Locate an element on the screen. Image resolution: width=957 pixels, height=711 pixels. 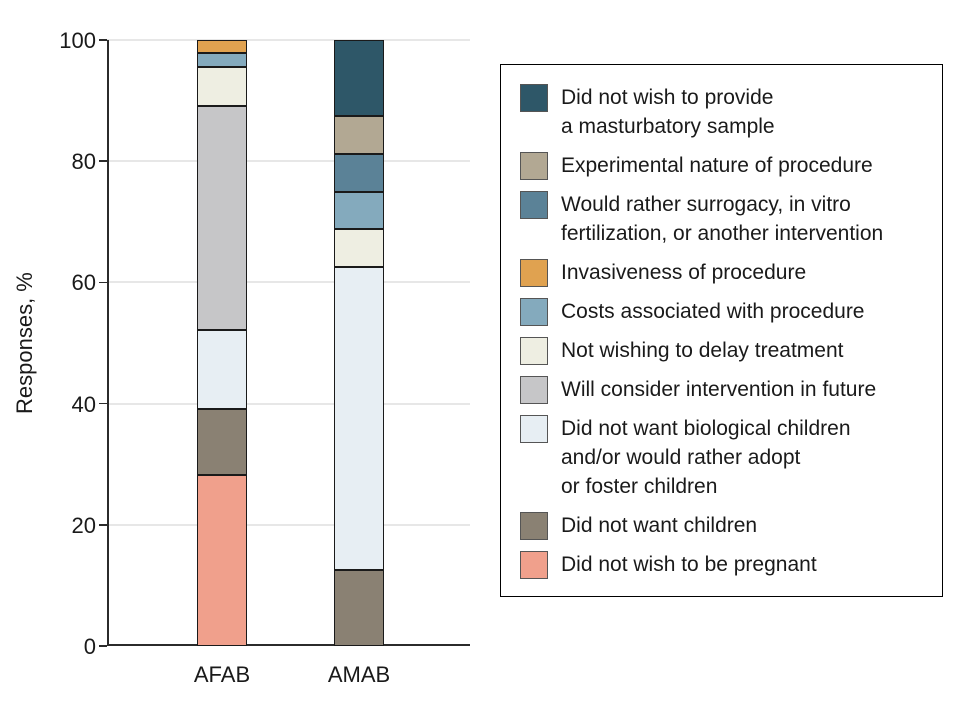
y-tick-label-60: 60 is located at coordinates (83, 283).